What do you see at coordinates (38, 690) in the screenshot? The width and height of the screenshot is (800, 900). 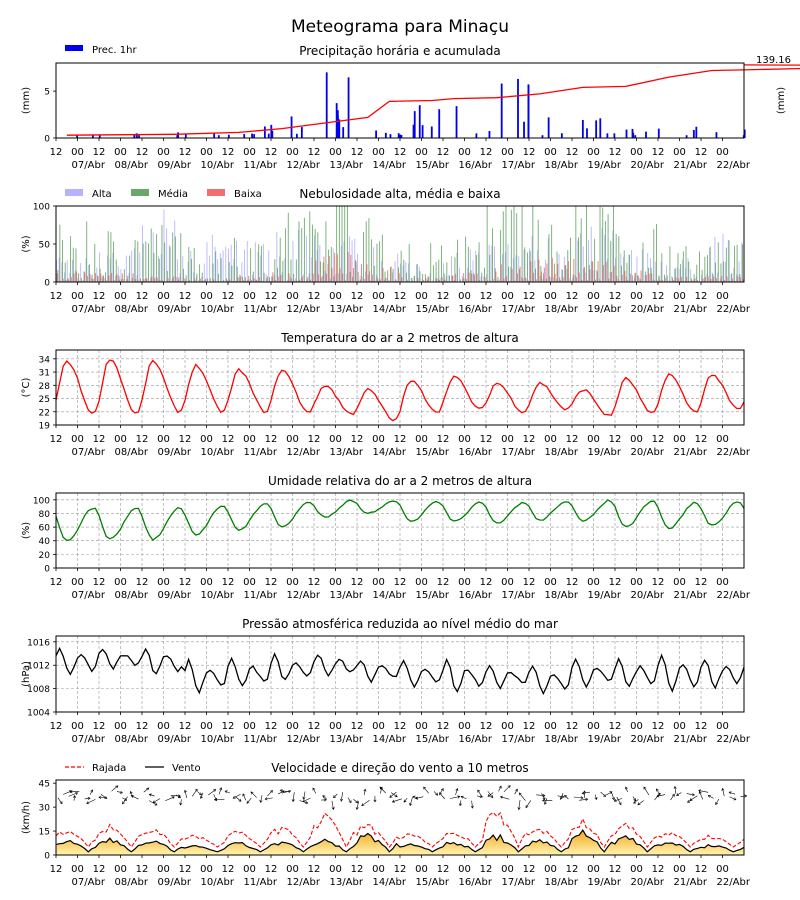 I see `y-tick-label: 1008` at bounding box center [38, 690].